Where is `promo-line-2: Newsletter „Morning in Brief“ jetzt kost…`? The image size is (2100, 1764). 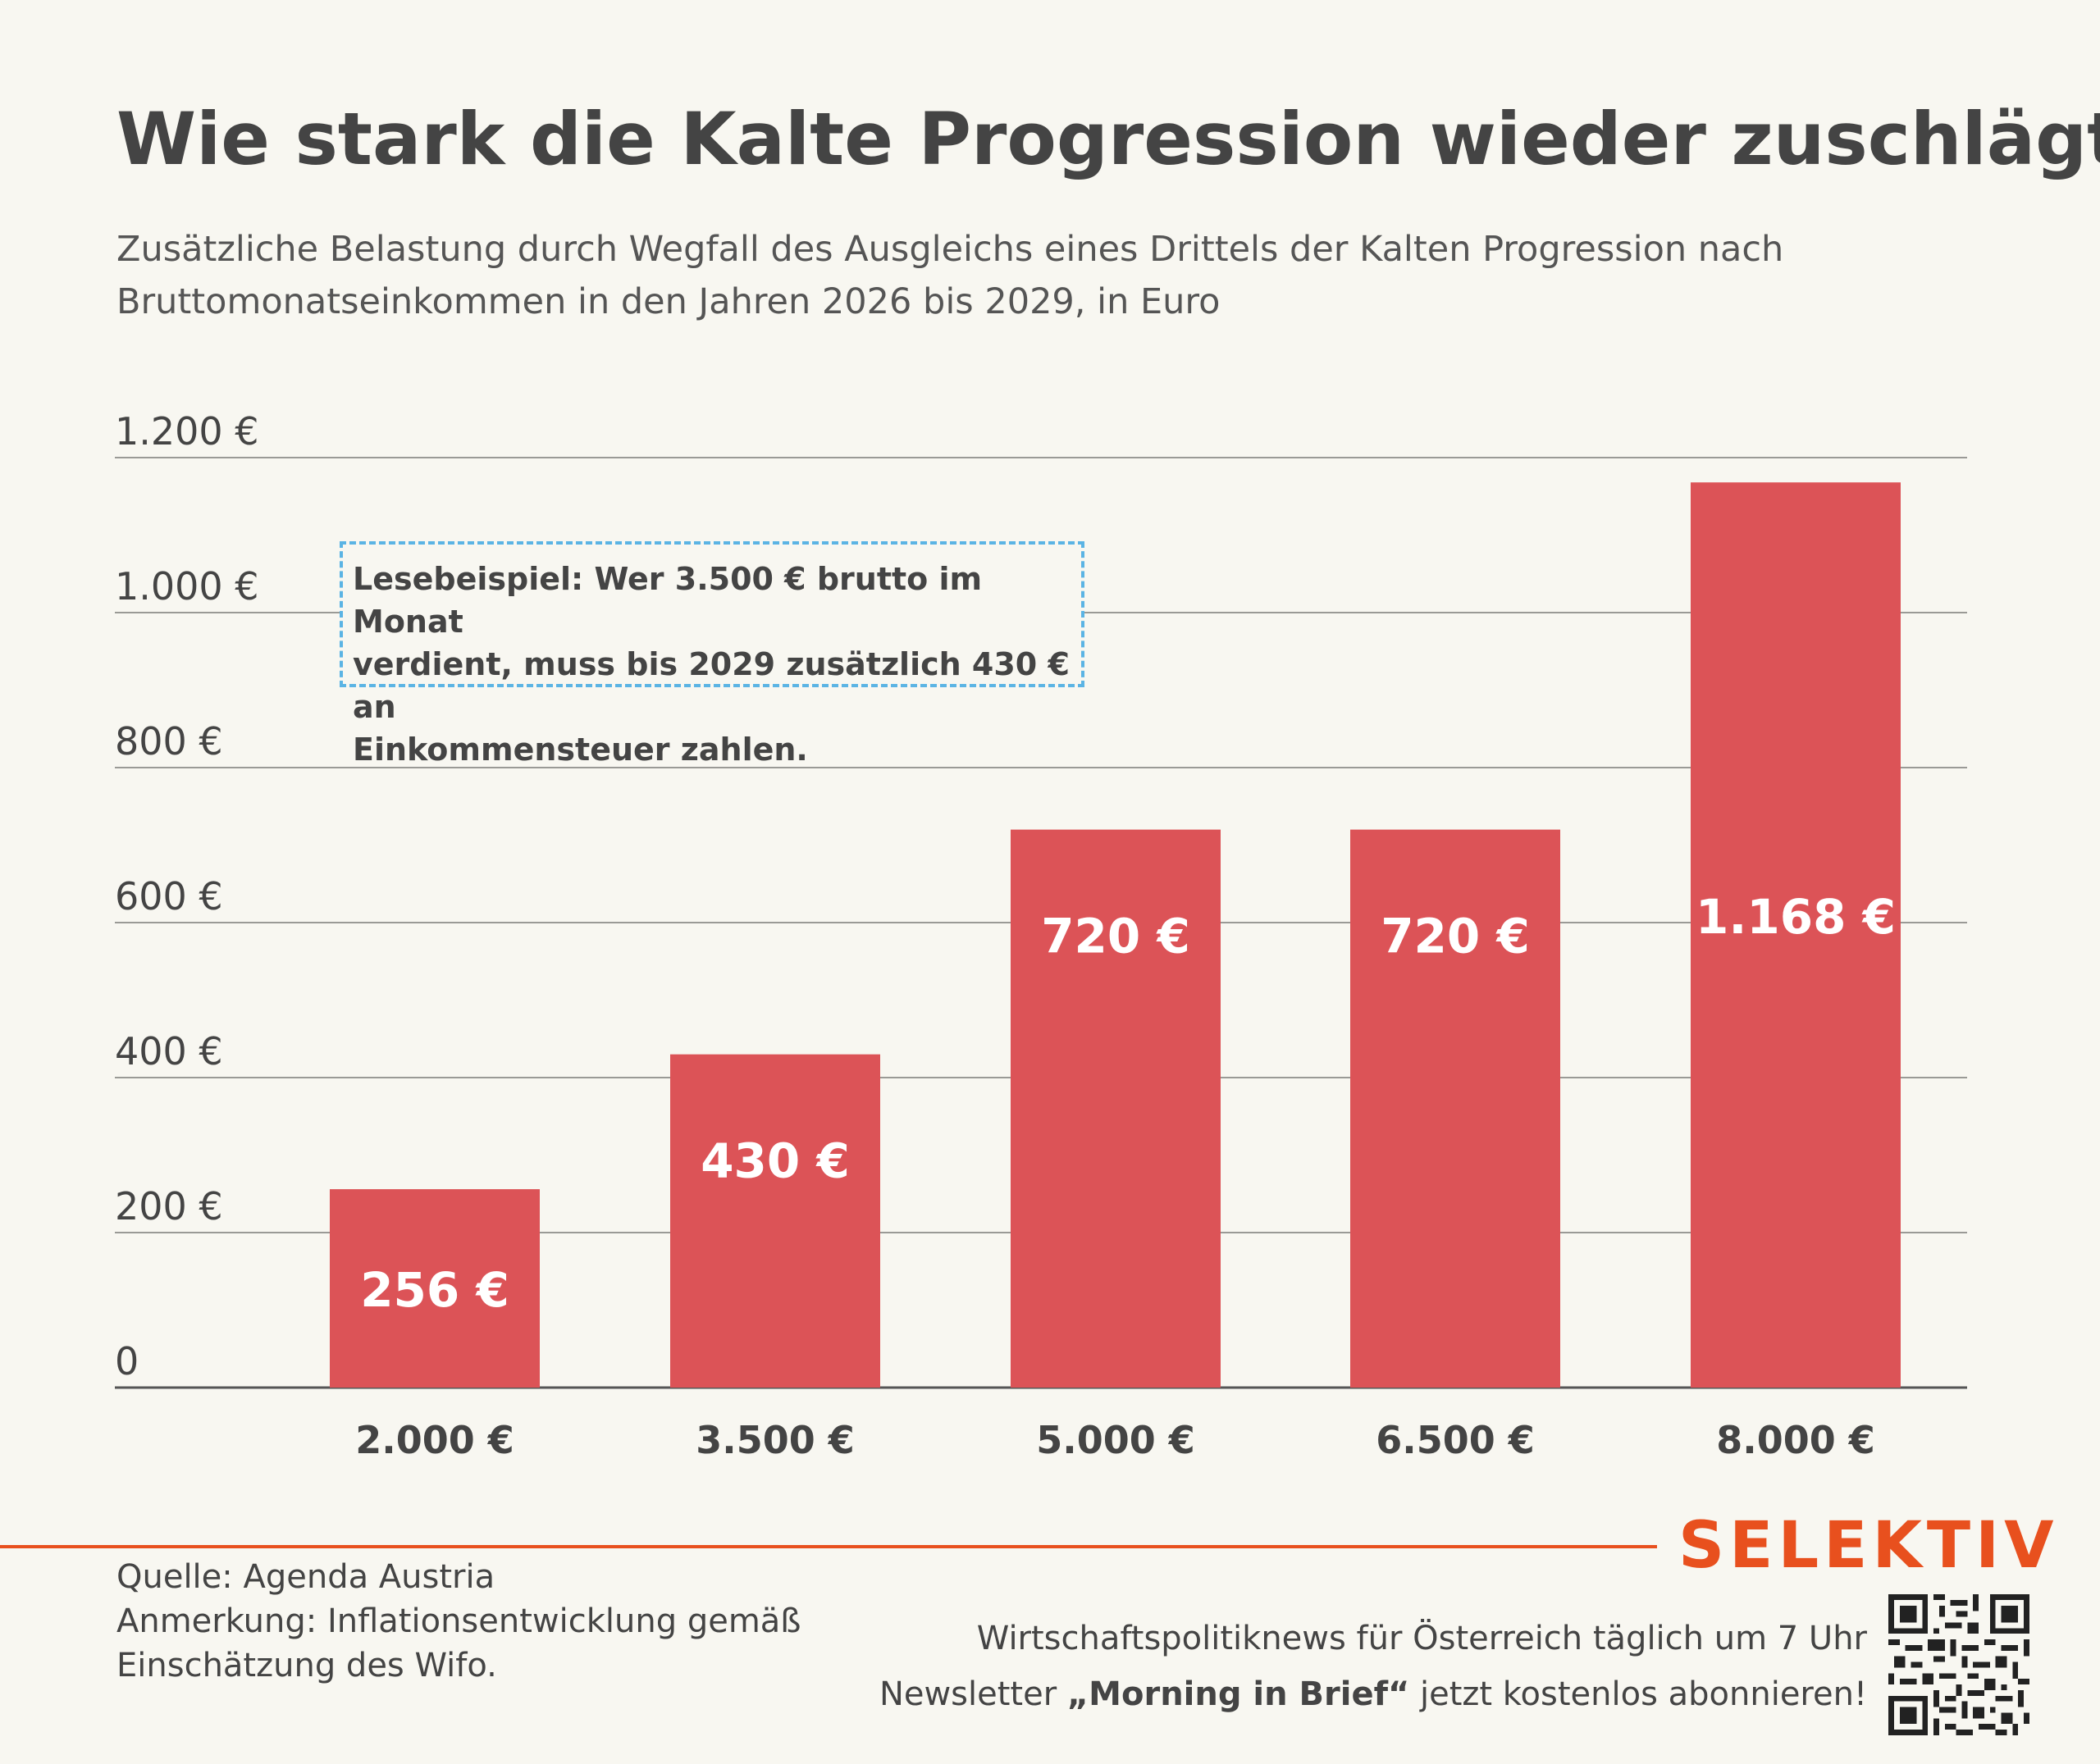 promo-line-2: Newsletter „Morning in Brief“ jetzt kost… is located at coordinates (1334, 1694).